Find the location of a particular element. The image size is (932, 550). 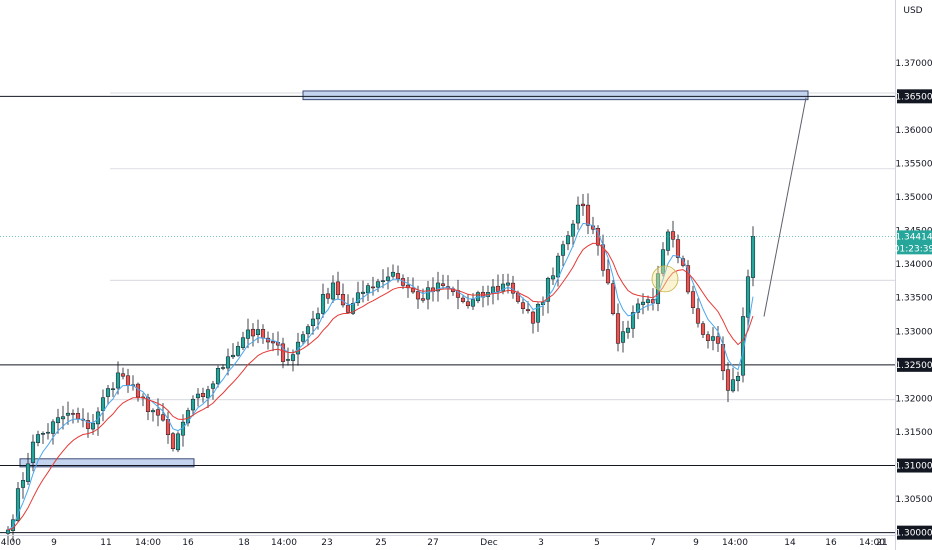

x-tick-label: Dec is located at coordinates (488, 543).